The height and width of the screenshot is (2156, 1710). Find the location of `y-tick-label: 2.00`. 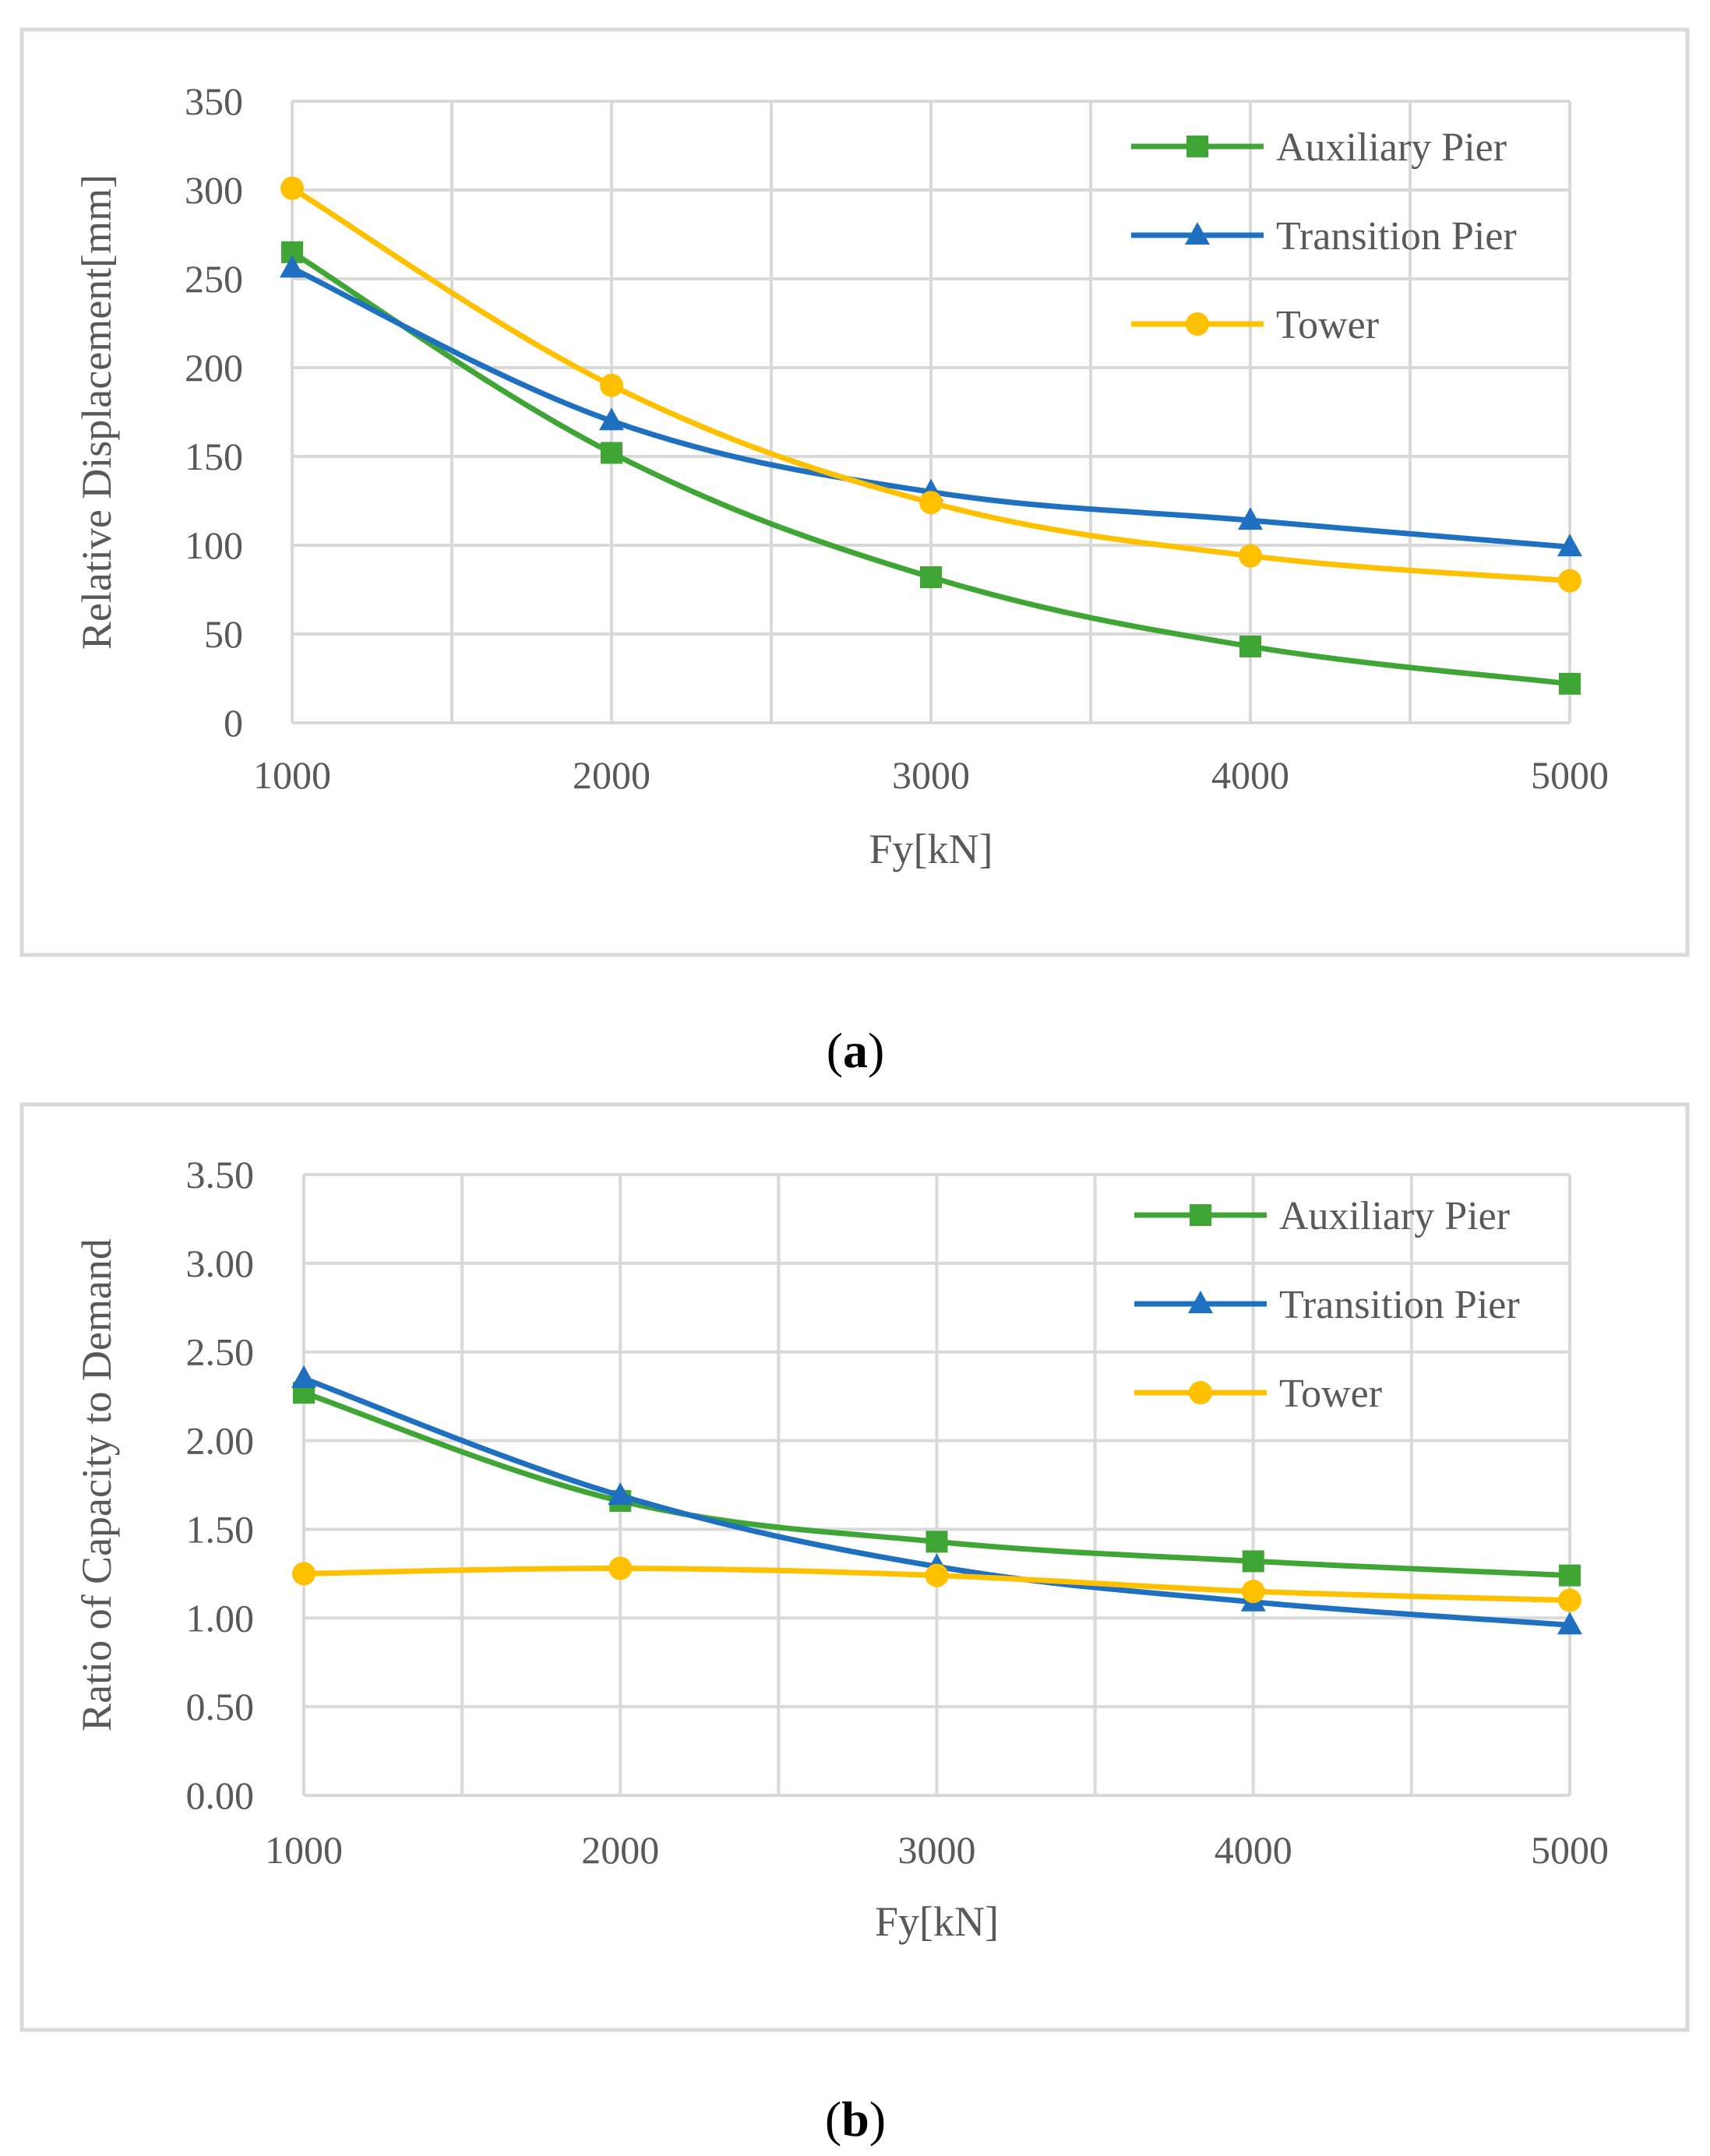

y-tick-label: 2.00 is located at coordinates (220, 1441).